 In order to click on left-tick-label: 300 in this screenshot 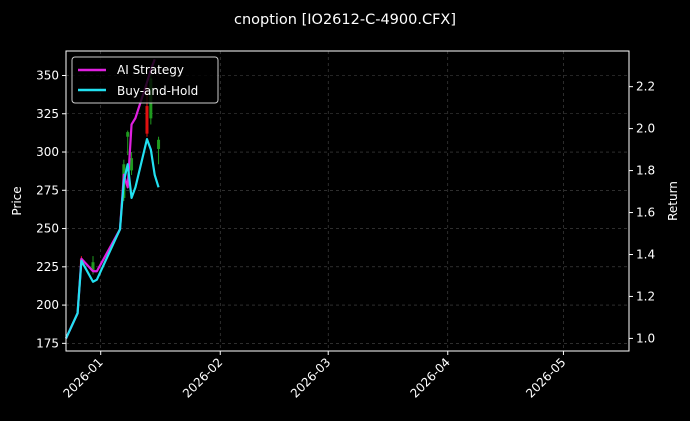, I will do `click(47, 152)`.